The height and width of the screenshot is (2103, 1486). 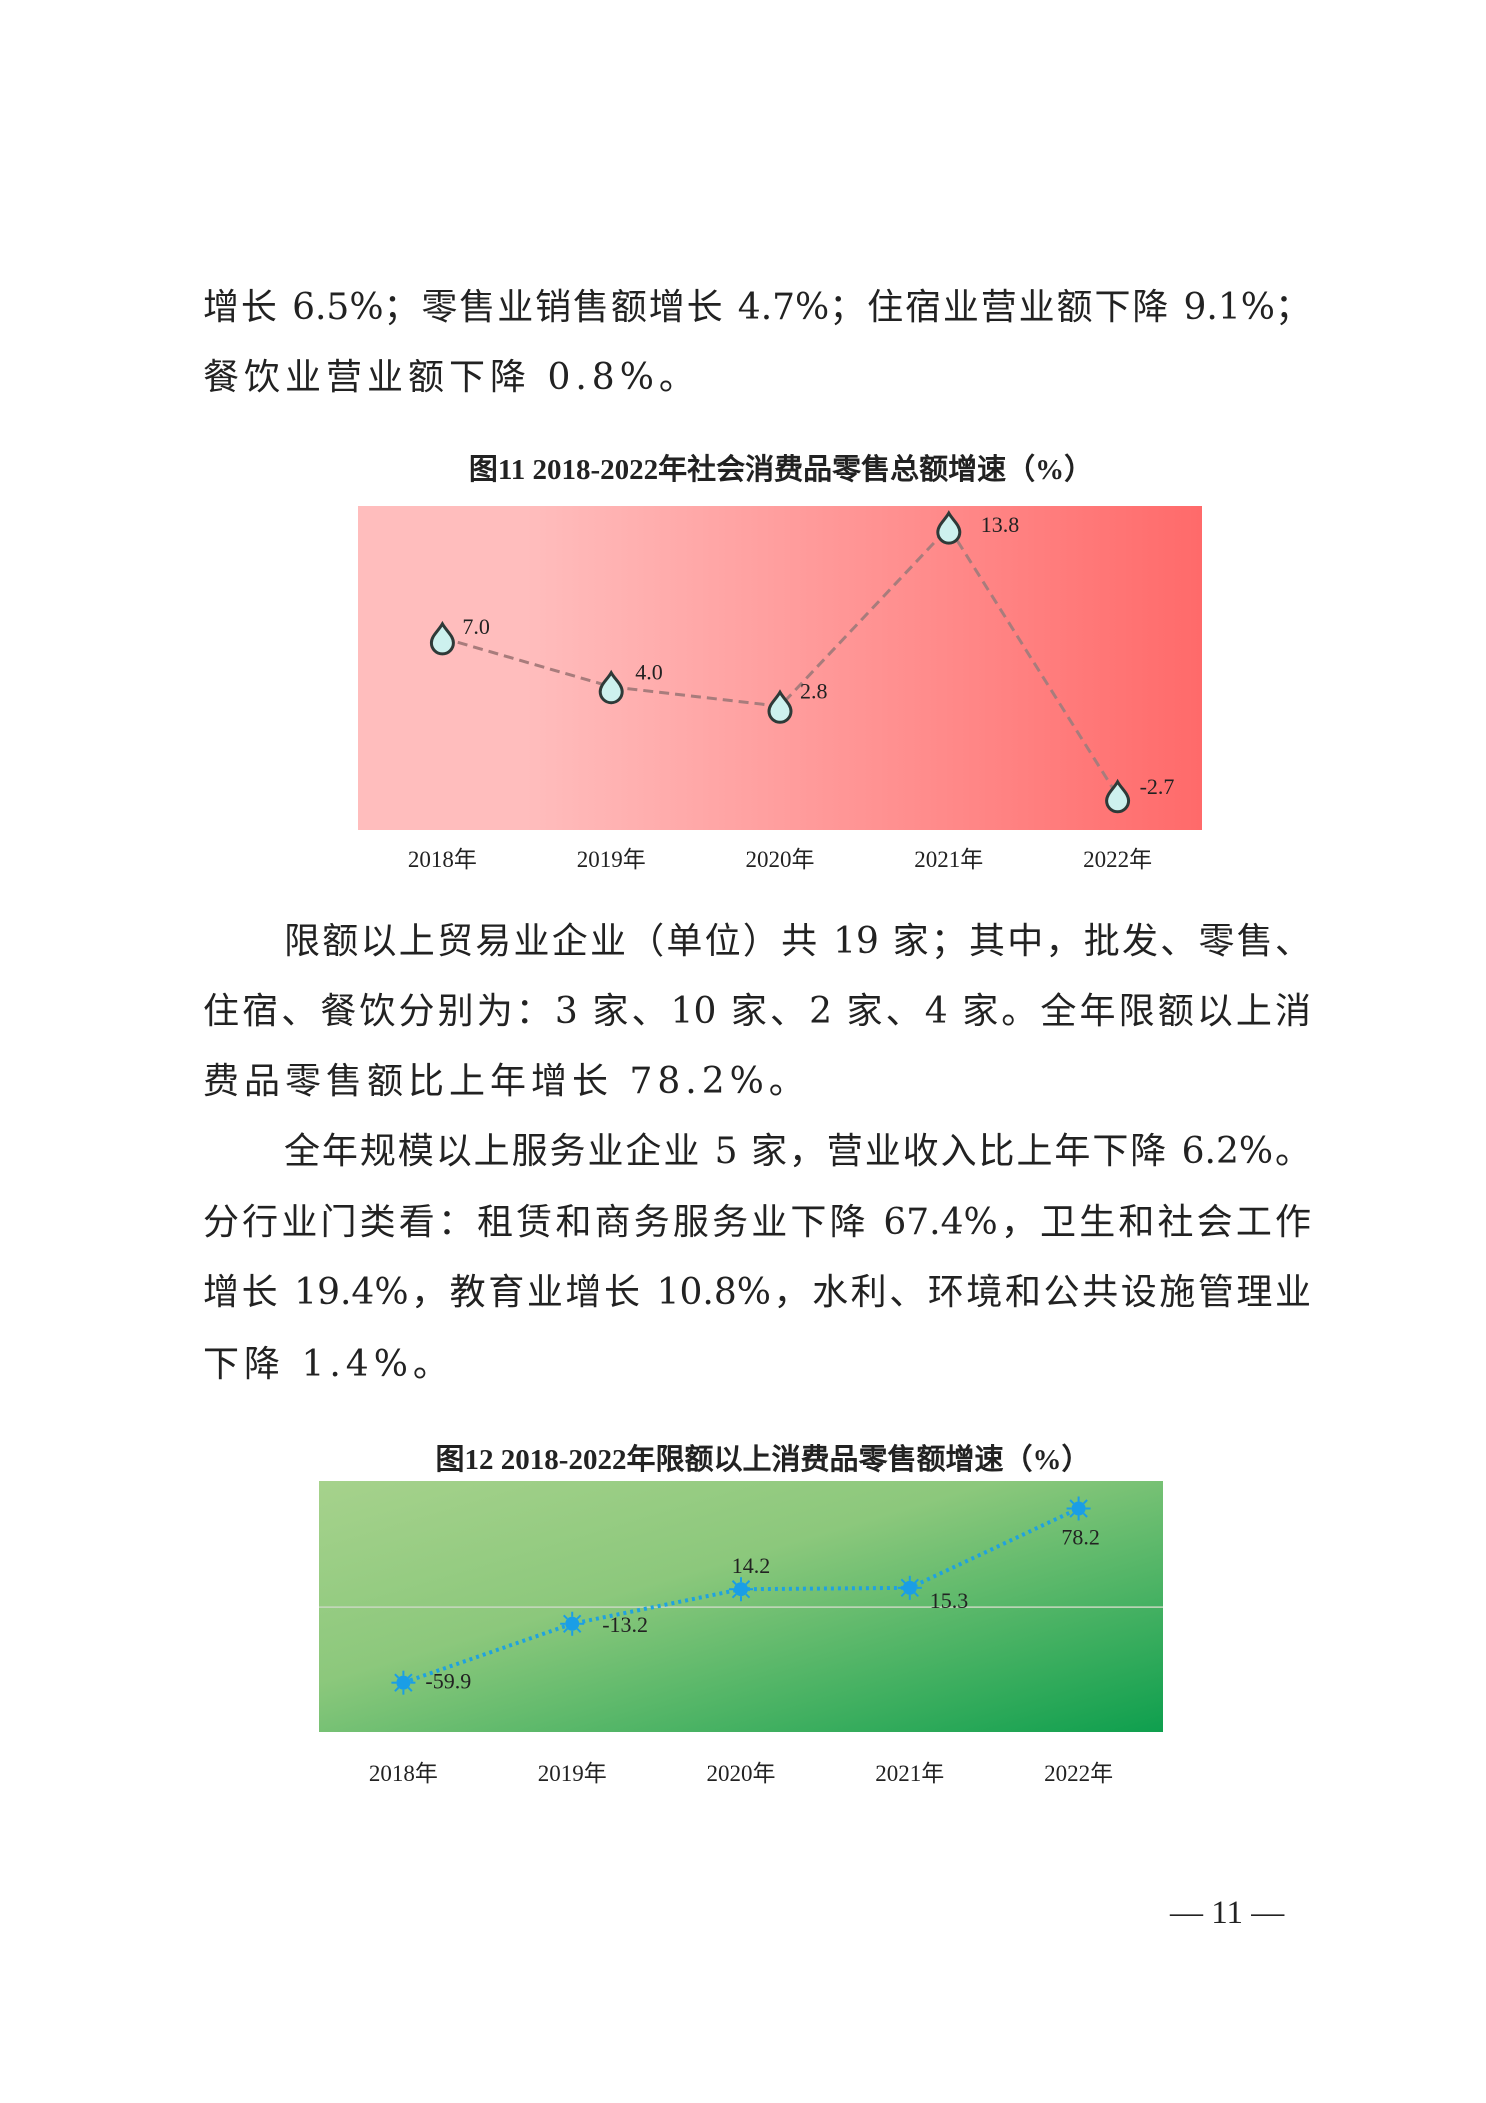 What do you see at coordinates (448, 1681) in the screenshot?
I see `data-label: -59.9` at bounding box center [448, 1681].